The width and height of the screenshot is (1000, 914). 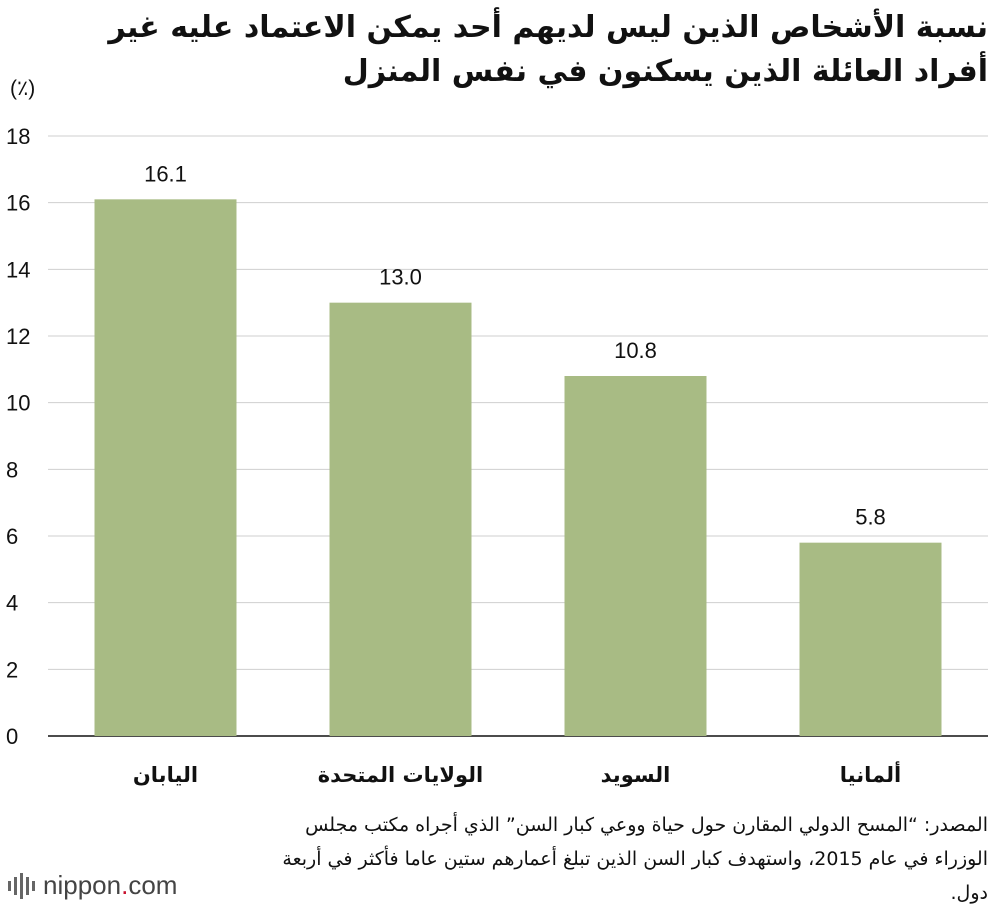 I want to click on y-tick-label: 6, so click(x=12, y=536).